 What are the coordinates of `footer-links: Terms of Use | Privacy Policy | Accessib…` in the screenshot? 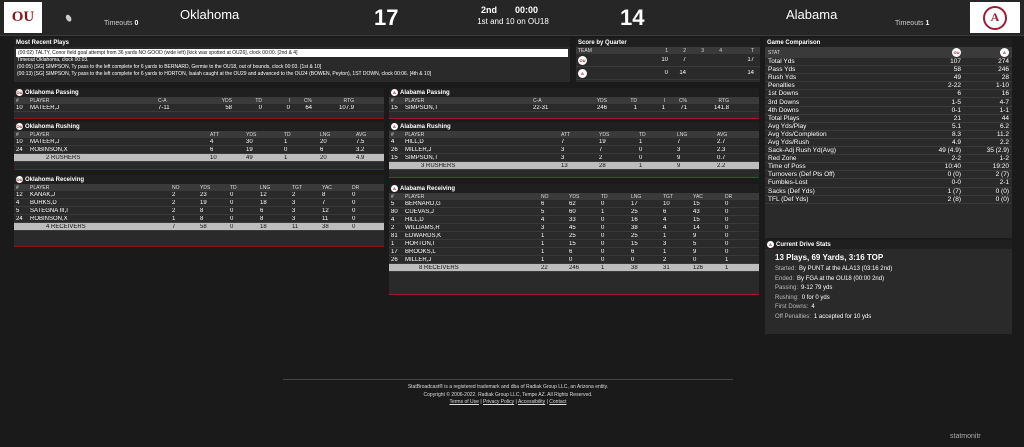 It's located at (508, 402).